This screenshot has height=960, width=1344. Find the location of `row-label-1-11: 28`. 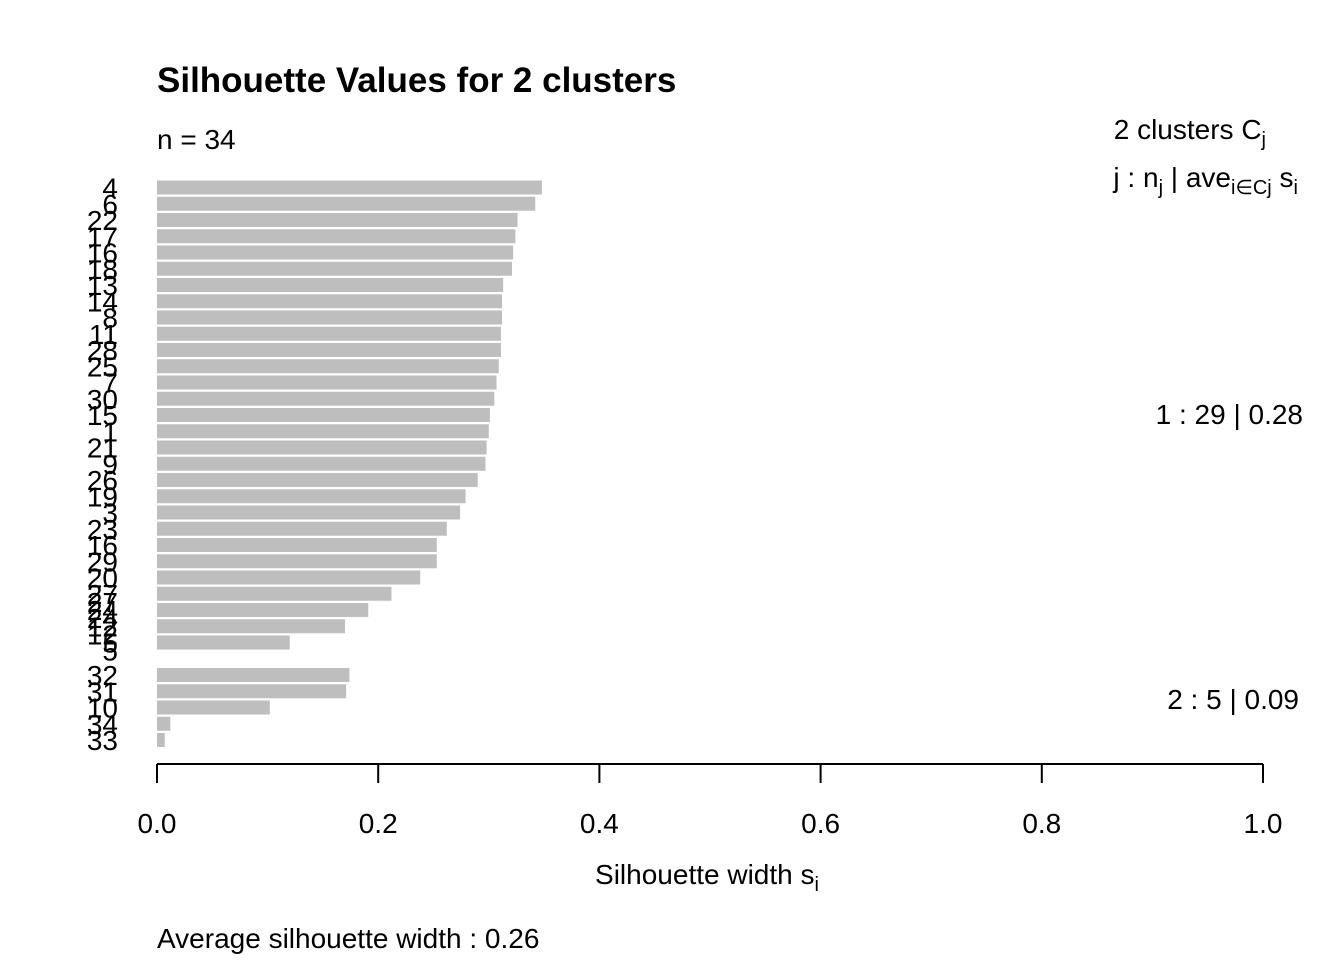

row-label-1-11: 28 is located at coordinates (102, 350).